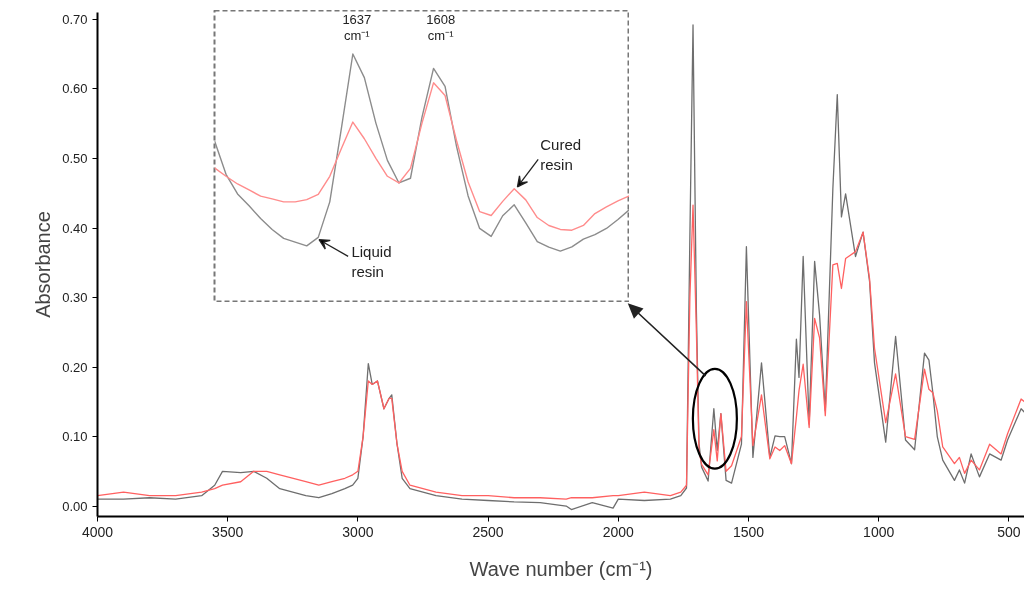 This screenshot has width=1024, height=601. What do you see at coordinates (97, 531) in the screenshot?
I see `x-tick-label: 4000` at bounding box center [97, 531].